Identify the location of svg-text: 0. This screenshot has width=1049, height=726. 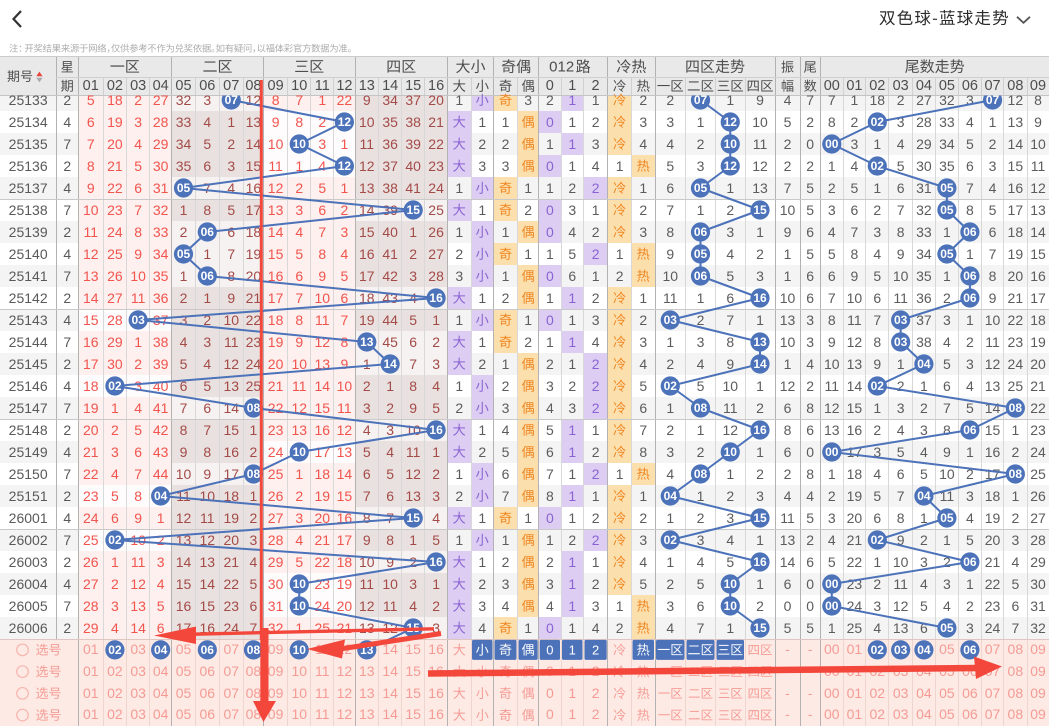
(549, 649).